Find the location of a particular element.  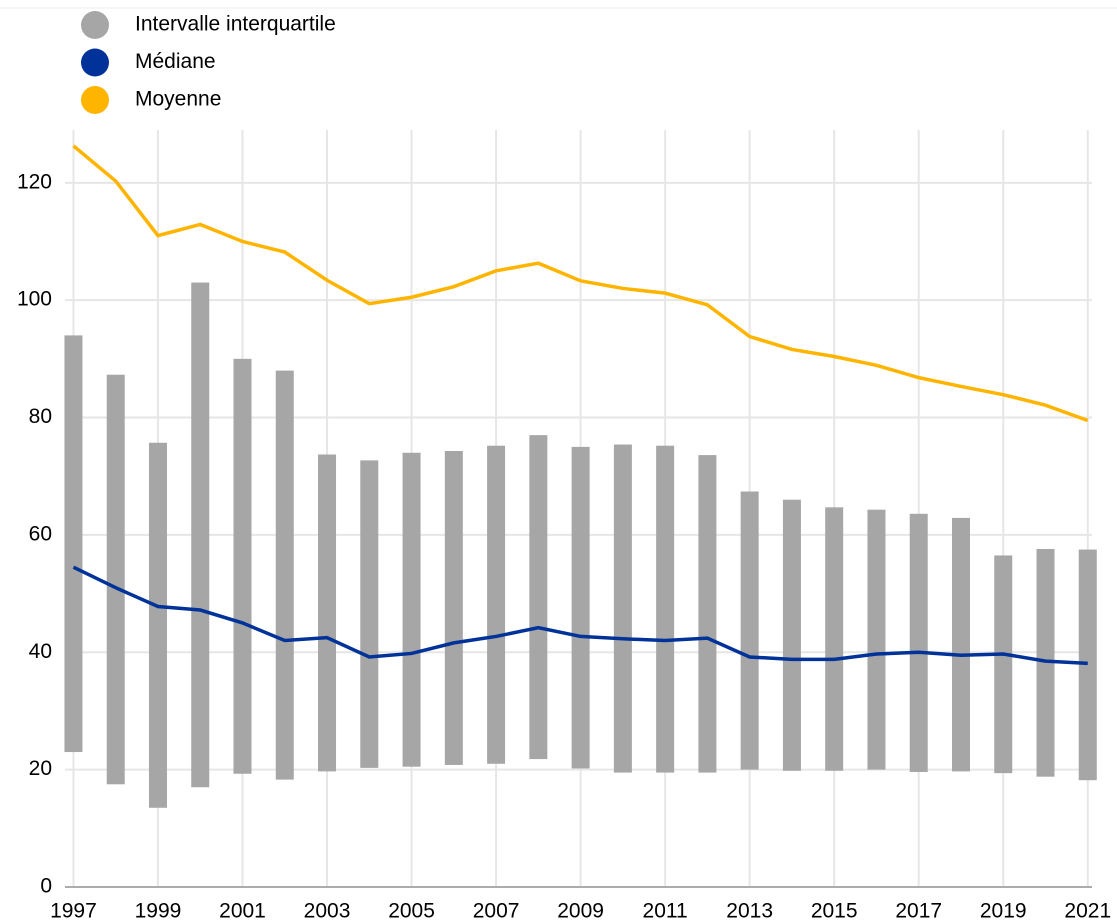

x-tick-label: 1997 is located at coordinates (73, 911).